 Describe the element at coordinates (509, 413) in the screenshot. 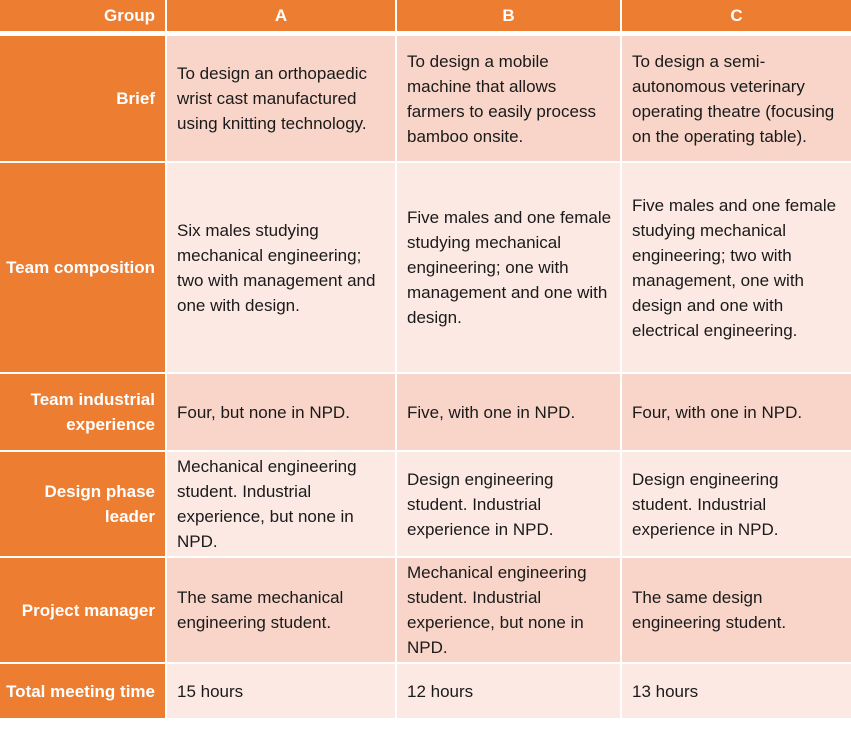

I see `cell-industrial-experience-b: Five, with one in NPD.` at that location.